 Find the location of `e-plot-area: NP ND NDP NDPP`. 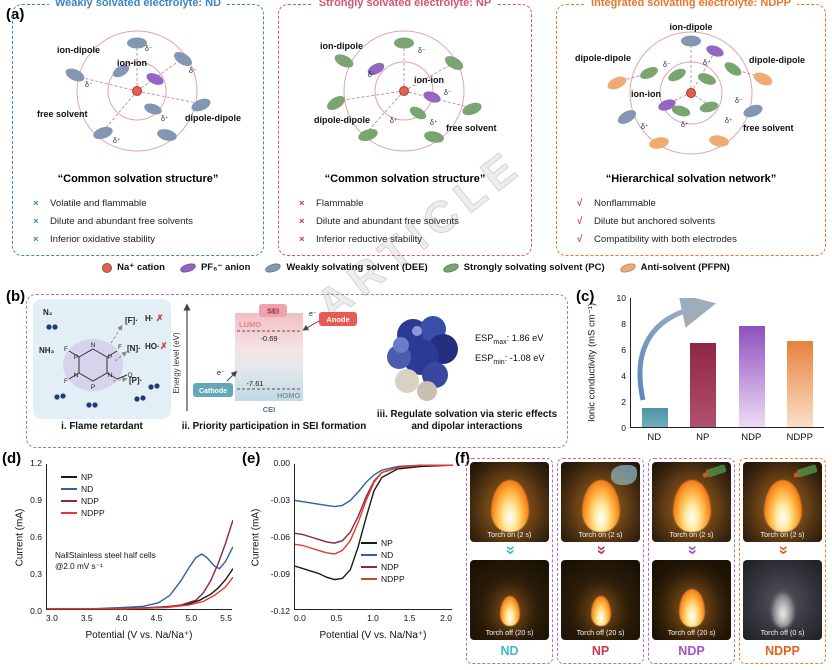

e-plot-area: NP ND NDP NDPP is located at coordinates (374, 537).